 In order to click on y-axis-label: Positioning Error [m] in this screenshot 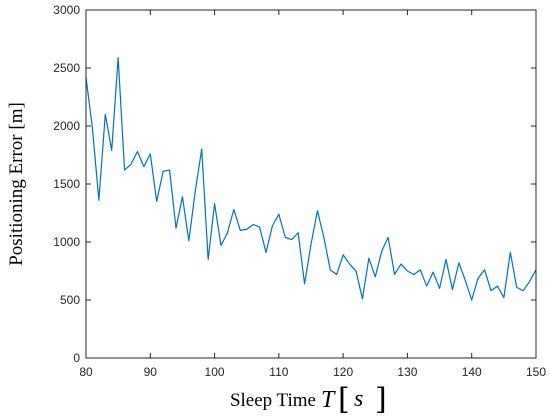, I will do `click(16, 184)`.